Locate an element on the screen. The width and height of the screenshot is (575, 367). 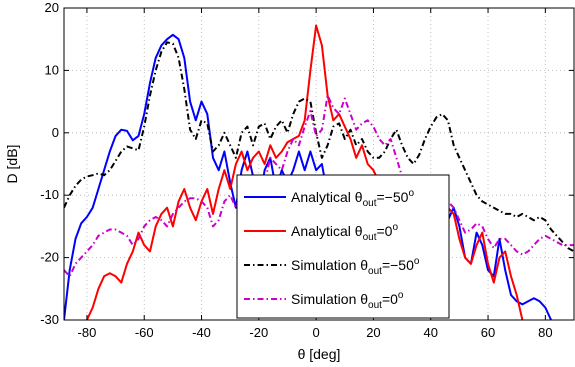
legend-entry: Simulation θout=−50o is located at coordinates (355, 266).